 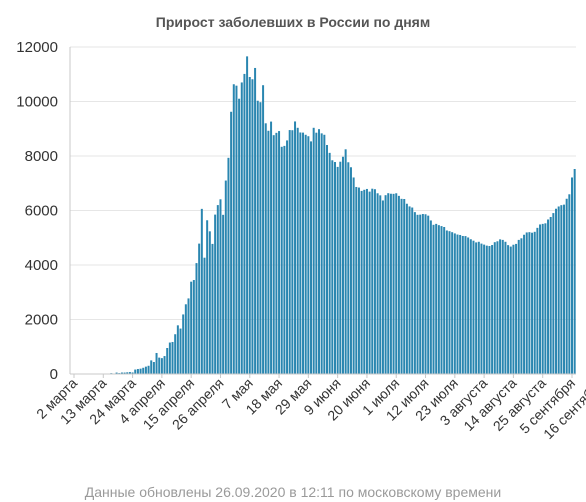 What do you see at coordinates (37, 102) in the screenshot?
I see `y-tick-label: 10000` at bounding box center [37, 102].